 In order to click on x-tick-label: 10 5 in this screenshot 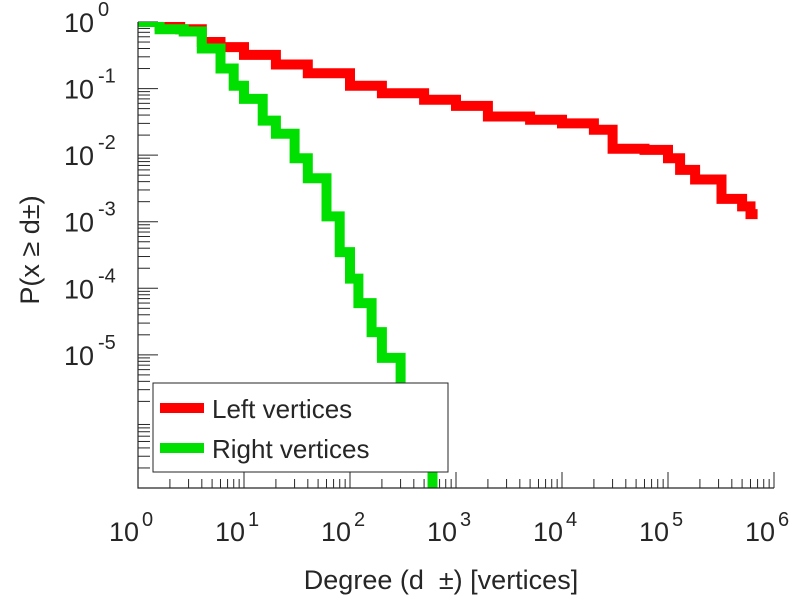, I will do `click(661, 528)`.